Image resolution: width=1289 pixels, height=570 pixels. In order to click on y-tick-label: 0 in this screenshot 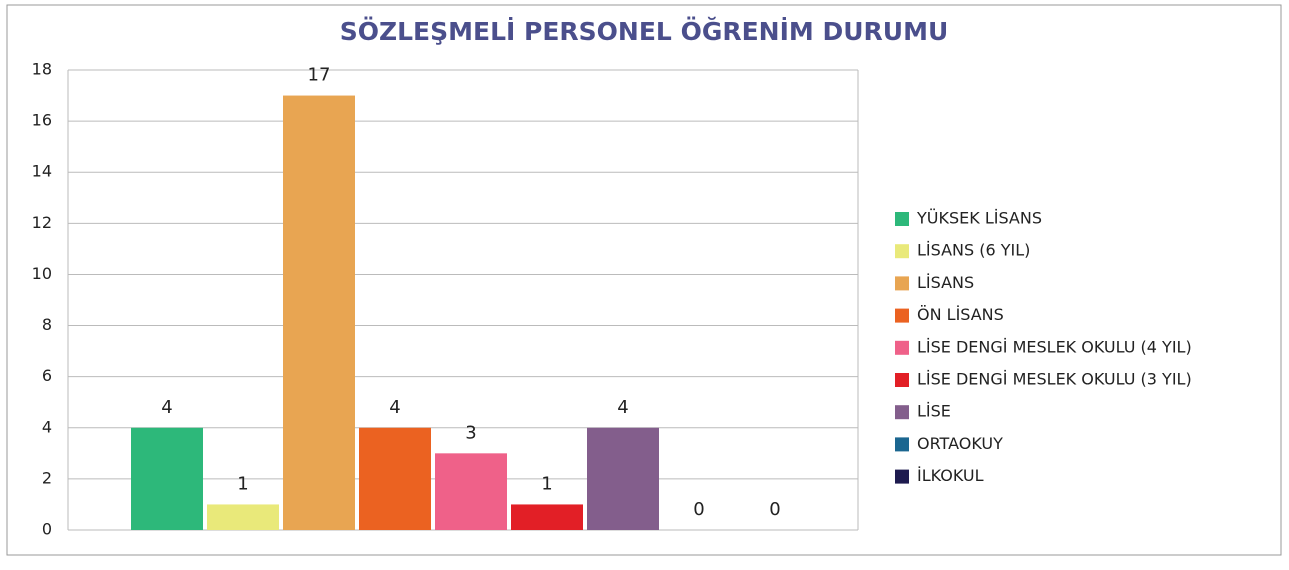, I will do `click(47, 529)`.